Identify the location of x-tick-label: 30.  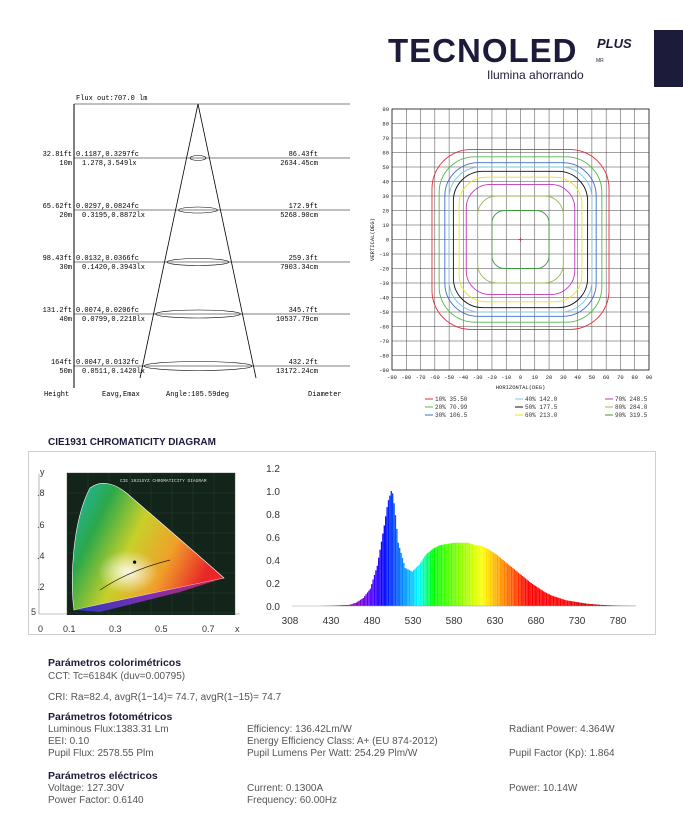
(563, 377).